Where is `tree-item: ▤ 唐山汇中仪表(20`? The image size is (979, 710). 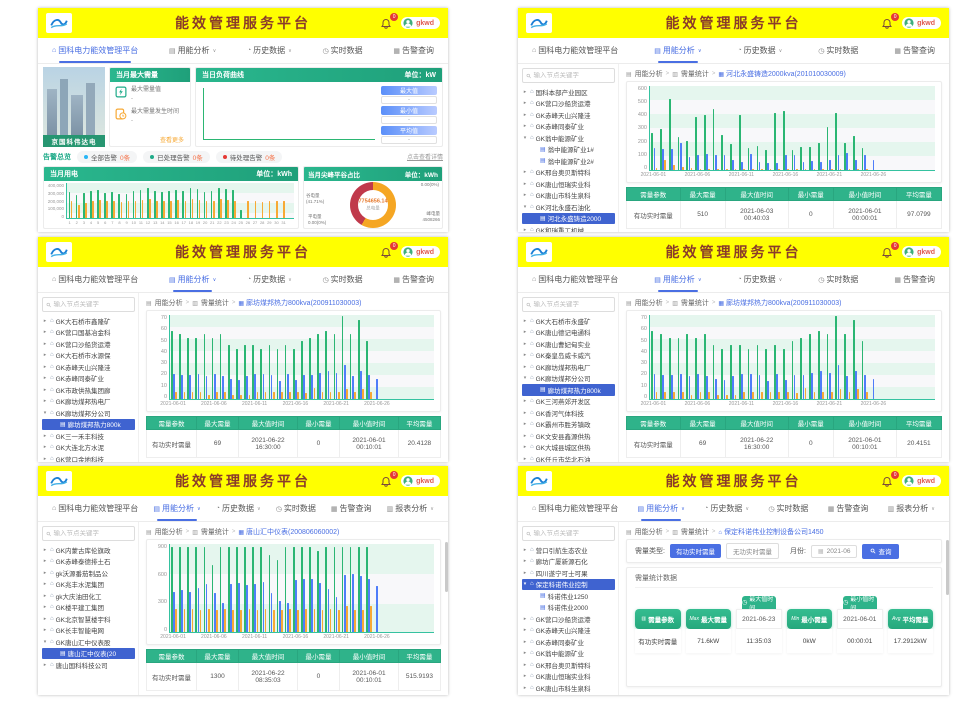
tree-item: ▤ 唐山汇中仪表(20 is located at coordinates (88, 653).